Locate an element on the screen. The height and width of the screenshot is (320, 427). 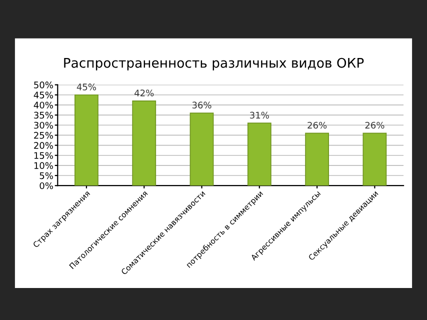
data-label: 31% is located at coordinates (259, 115).